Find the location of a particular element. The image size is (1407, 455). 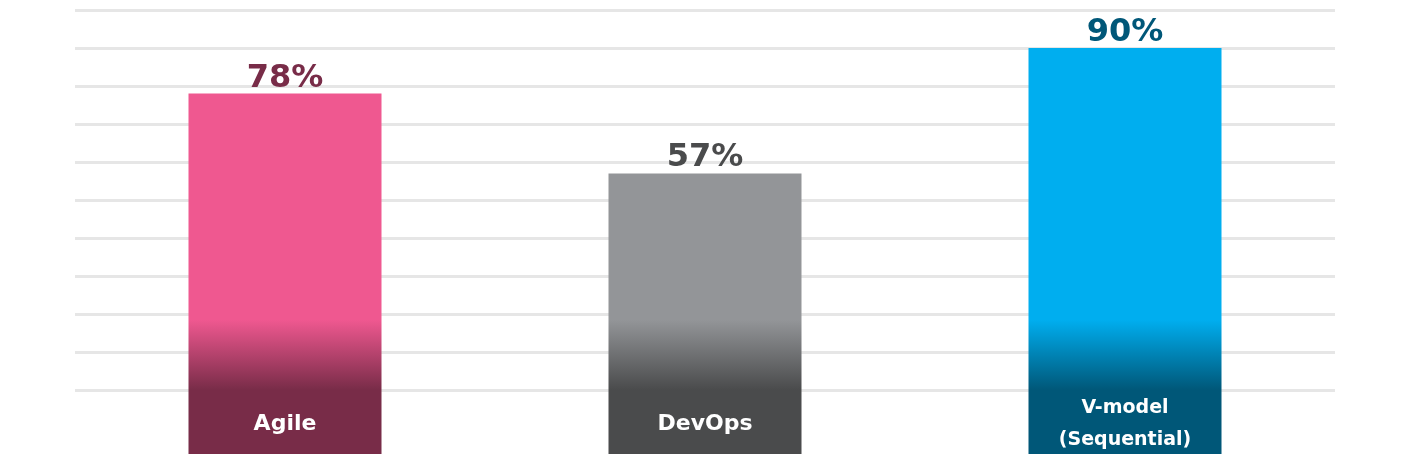

x-tick-label: DevOps is located at coordinates (705, 422).